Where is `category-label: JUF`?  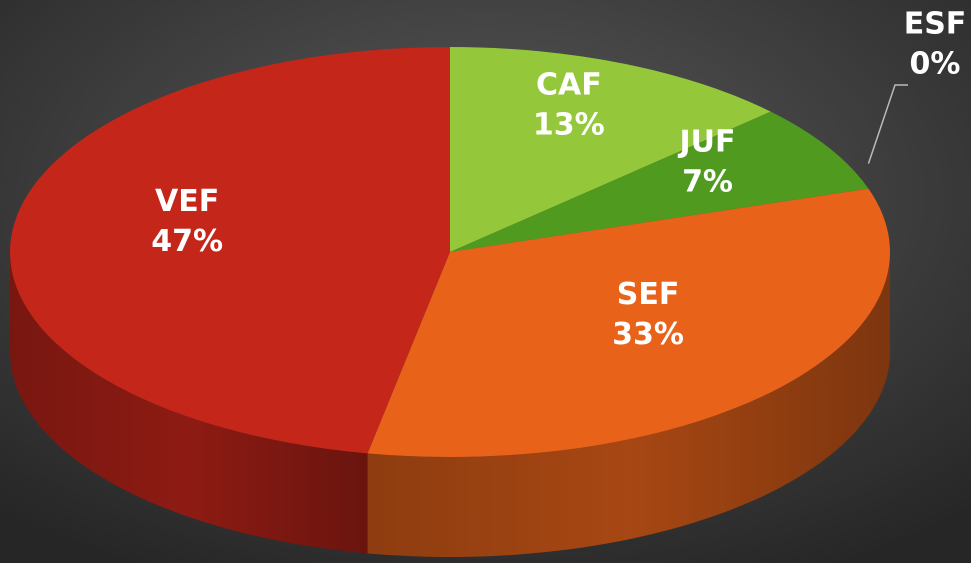 category-label: JUF is located at coordinates (707, 142).